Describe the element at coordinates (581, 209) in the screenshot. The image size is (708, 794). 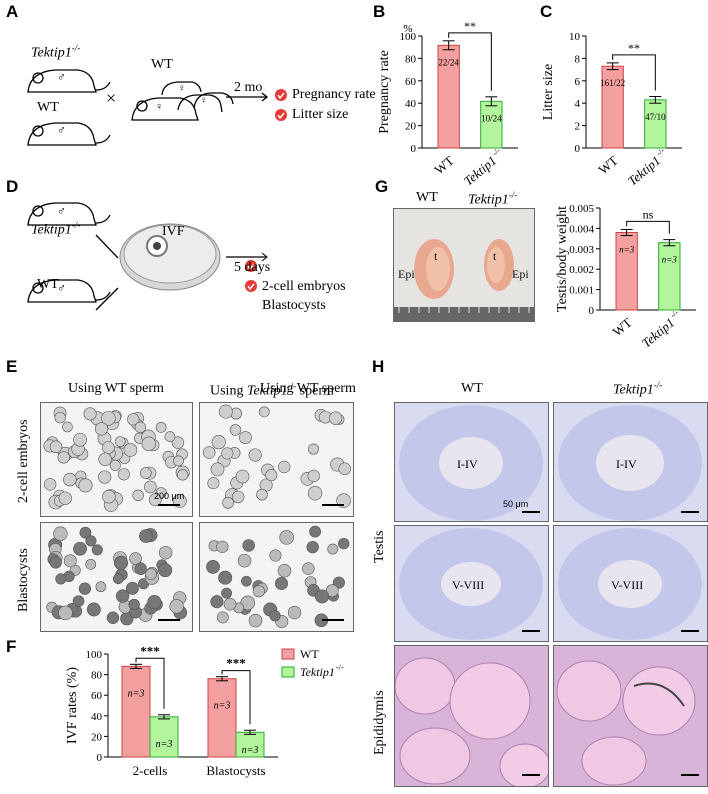
I see `y-tick-label: 0.005` at that location.